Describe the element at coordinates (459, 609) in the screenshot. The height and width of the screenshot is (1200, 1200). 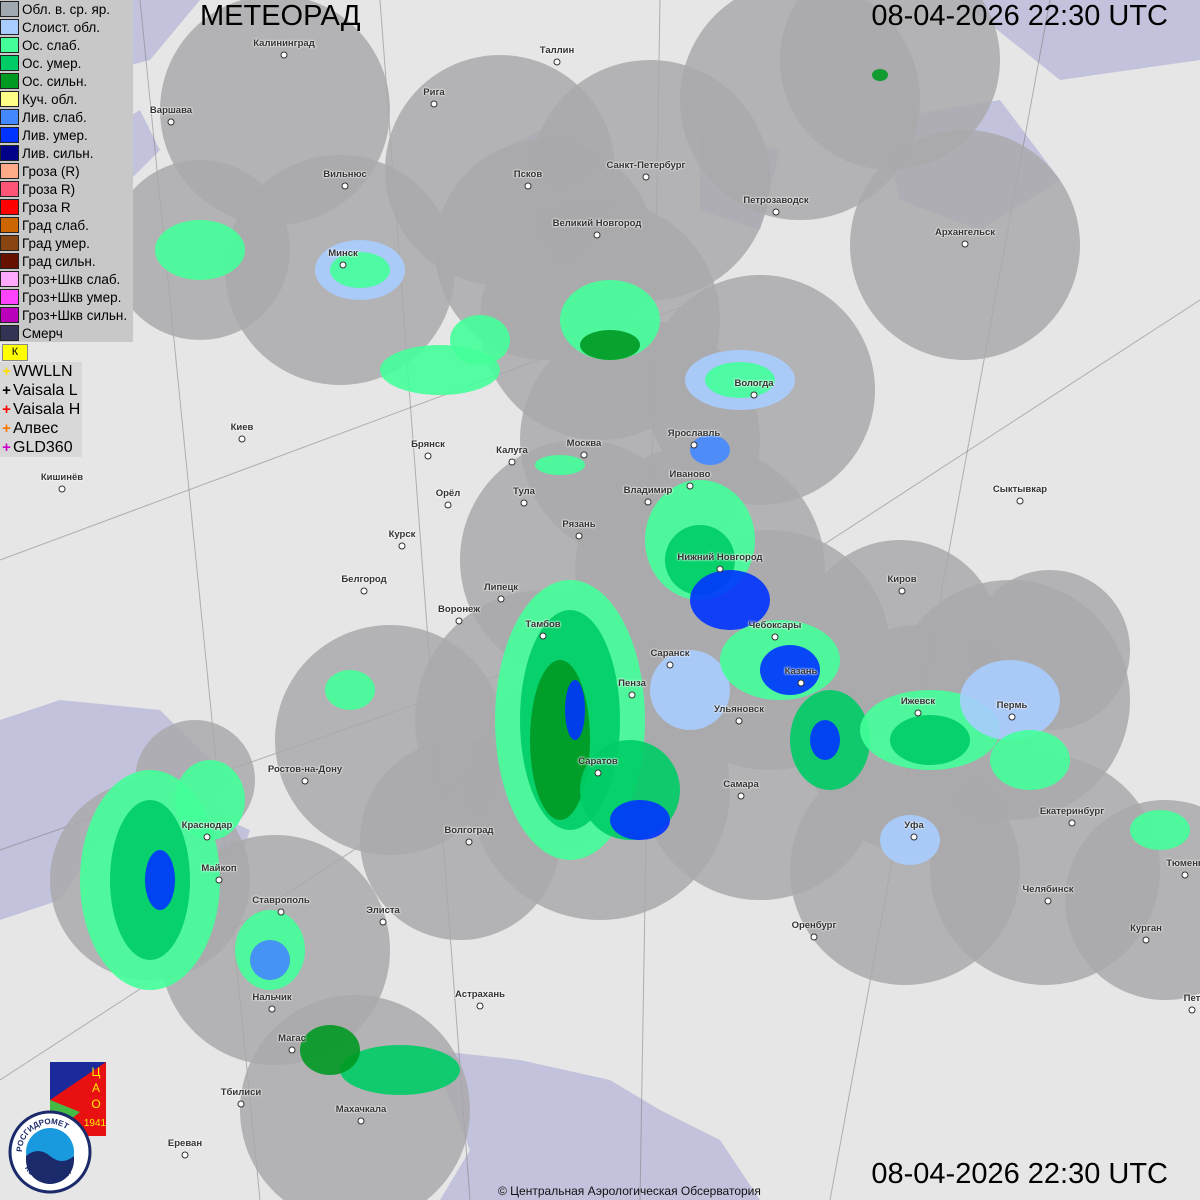
I see `city-label: Воронеж` at that location.